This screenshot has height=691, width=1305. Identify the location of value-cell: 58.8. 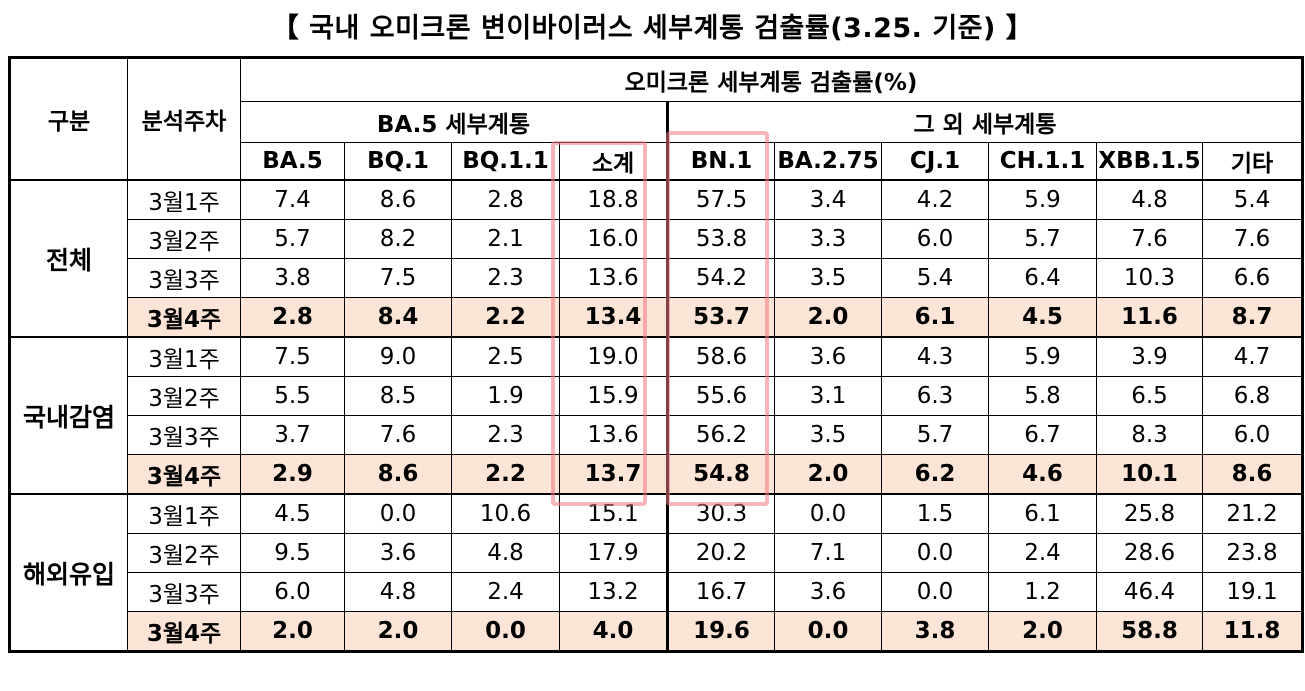
(1149, 631).